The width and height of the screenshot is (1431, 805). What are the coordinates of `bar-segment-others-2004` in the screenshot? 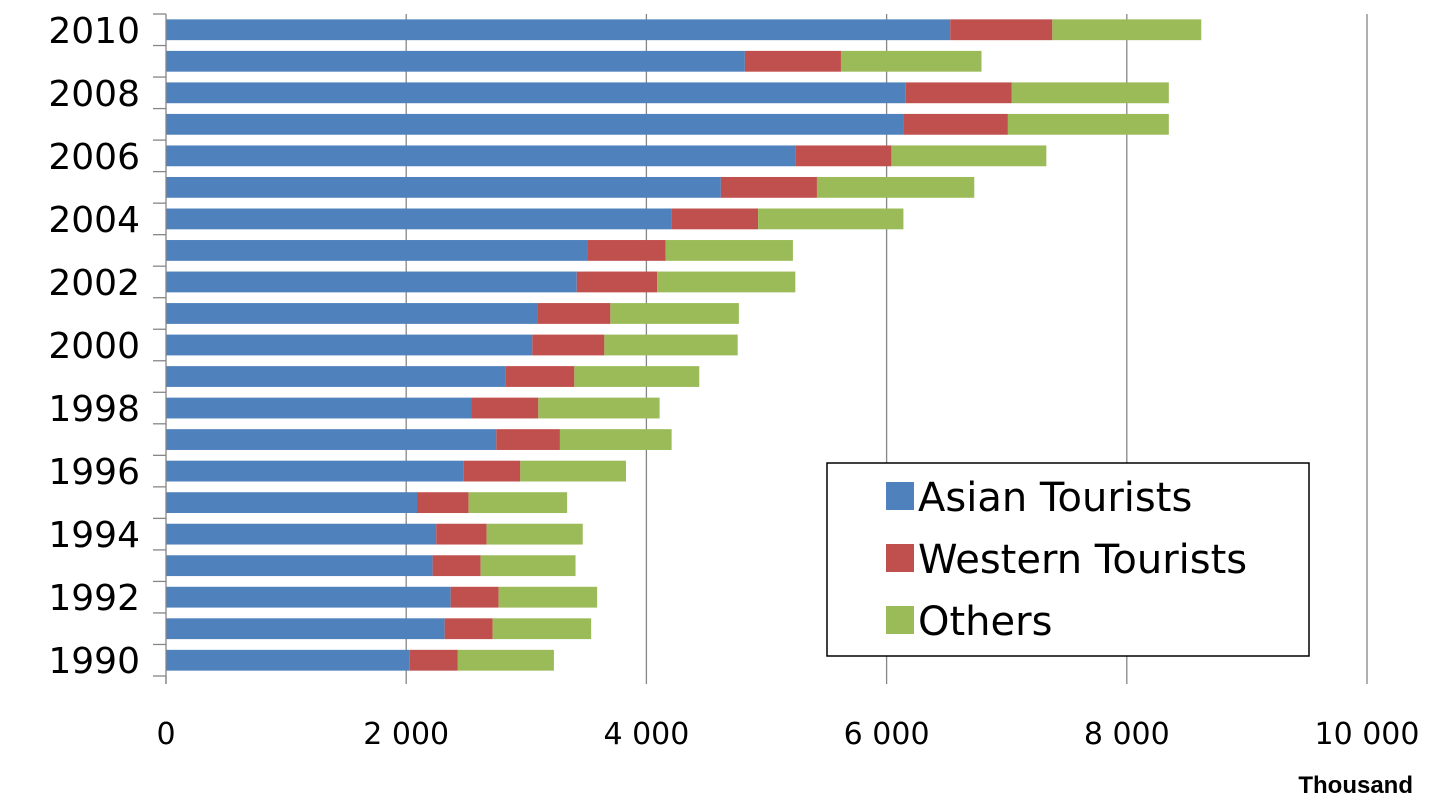 It's located at (831, 219).